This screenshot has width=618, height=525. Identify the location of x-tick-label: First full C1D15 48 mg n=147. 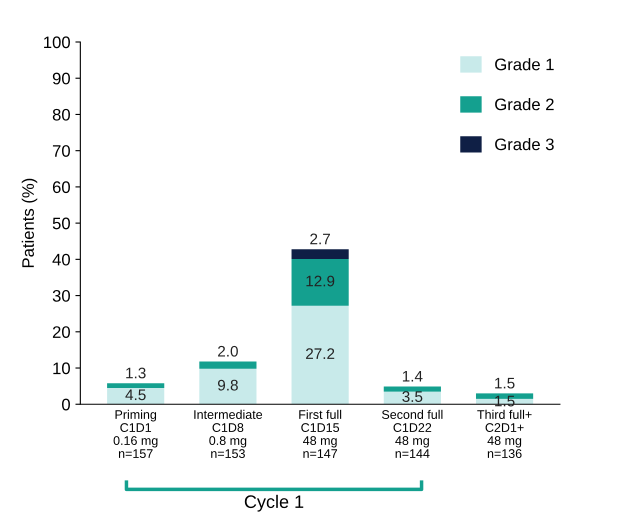
(320, 434).